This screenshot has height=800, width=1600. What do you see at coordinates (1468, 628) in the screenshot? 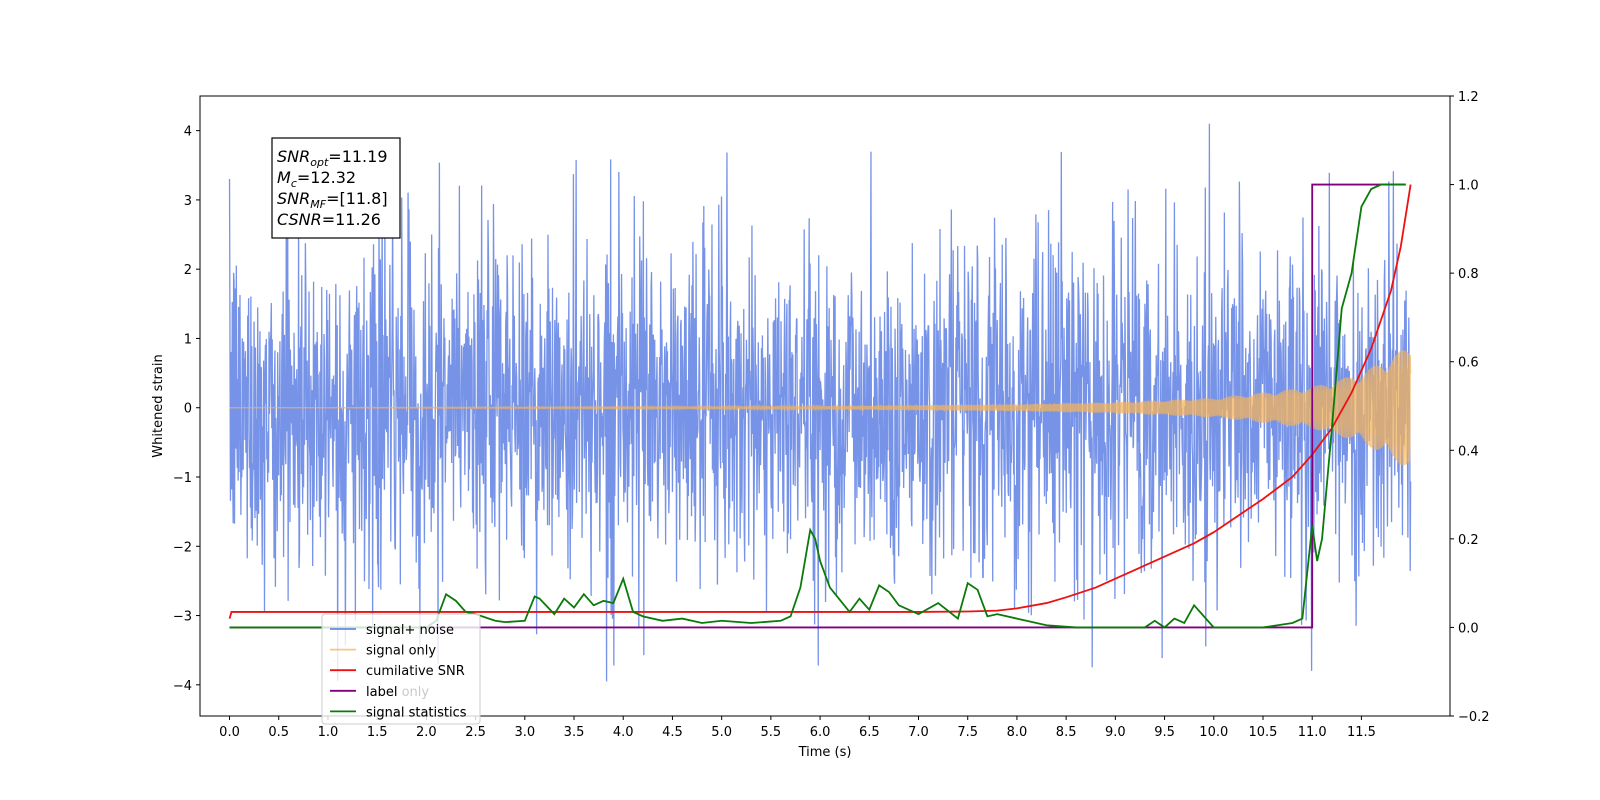
I see `y2-tick-label: 0.0` at bounding box center [1468, 628].